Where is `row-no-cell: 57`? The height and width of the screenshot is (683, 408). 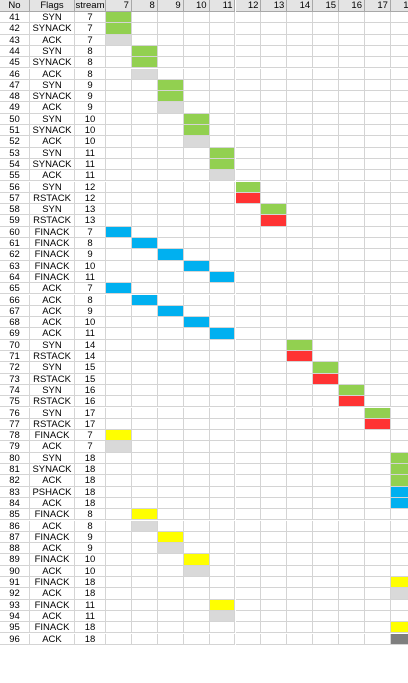
row-no-cell: 57 is located at coordinates (15, 198).